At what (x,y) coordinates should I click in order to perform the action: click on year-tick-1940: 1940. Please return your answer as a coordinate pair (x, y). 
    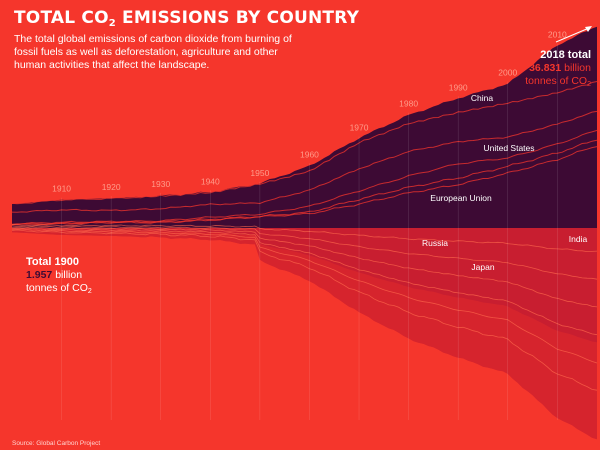
    Looking at the image, I should click on (210, 181).